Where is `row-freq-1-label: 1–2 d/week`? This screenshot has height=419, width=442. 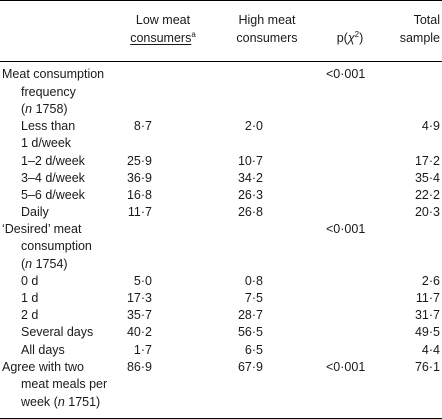 row-freq-1-label: 1–2 d/week is located at coordinates (53, 161).